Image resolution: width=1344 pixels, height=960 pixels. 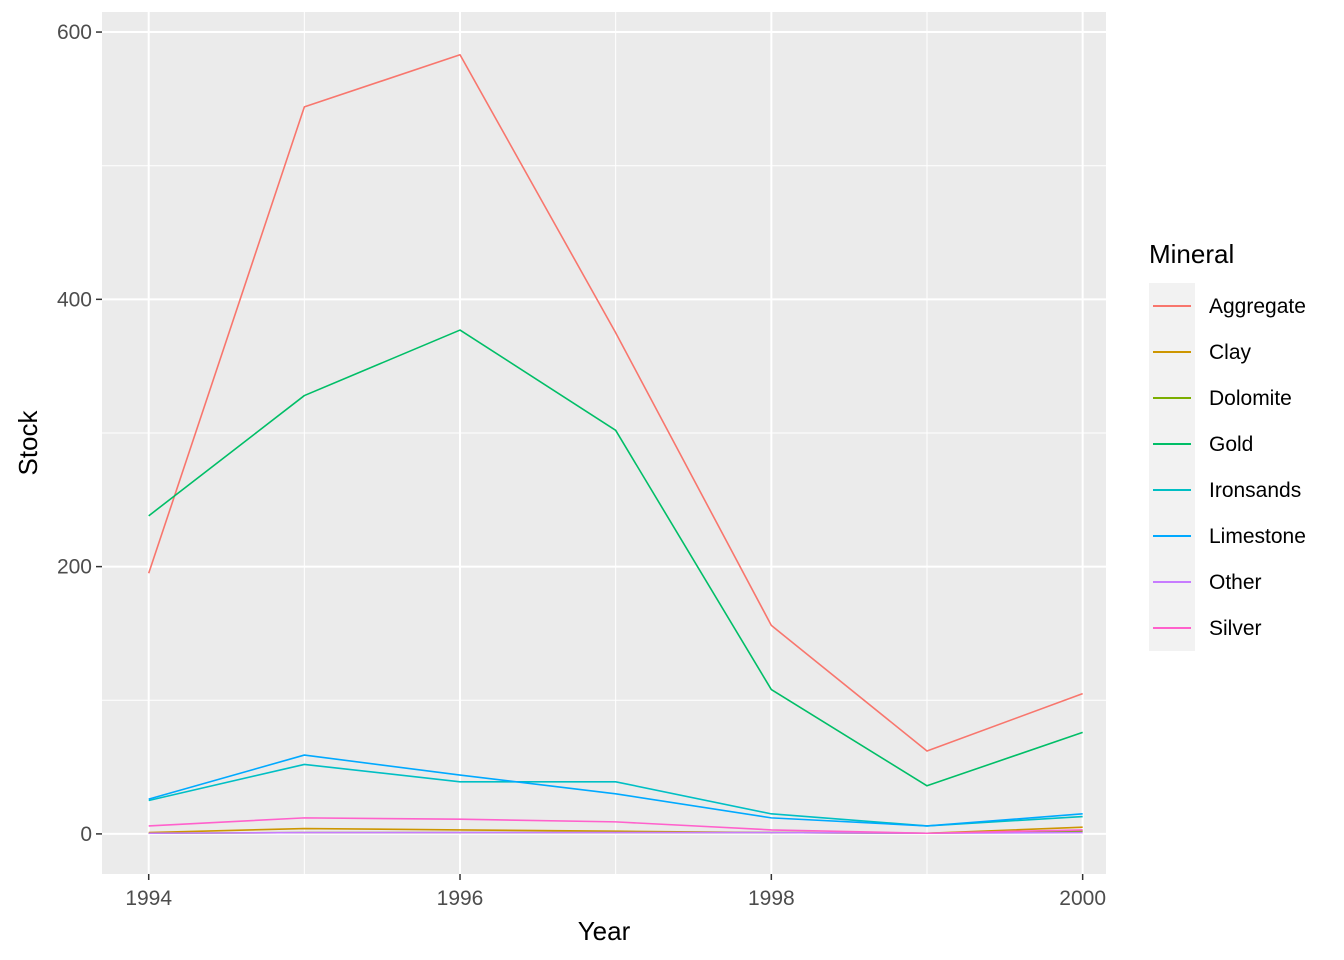 I want to click on y-tick-label: 600, so click(x=74, y=32).